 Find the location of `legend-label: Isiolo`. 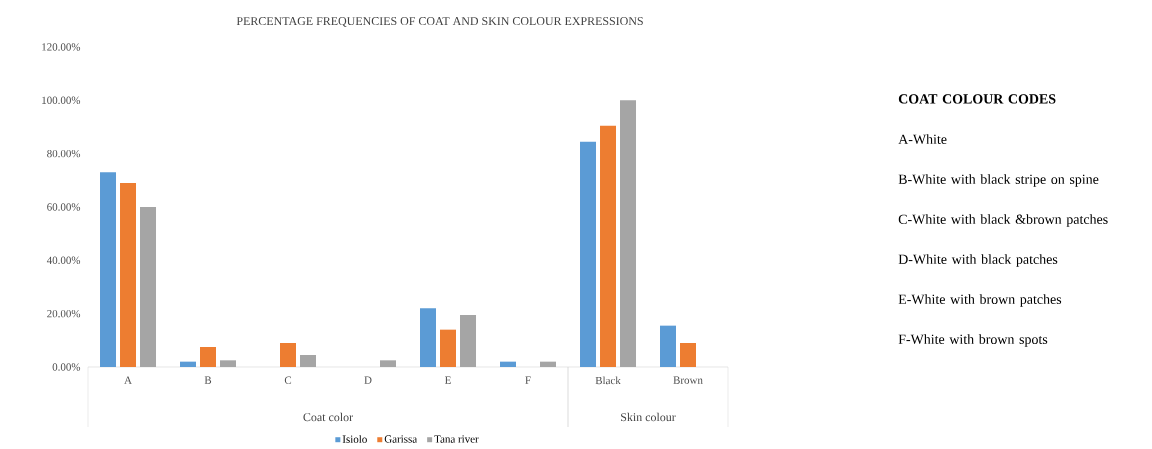

legend-label: Isiolo is located at coordinates (354, 439).